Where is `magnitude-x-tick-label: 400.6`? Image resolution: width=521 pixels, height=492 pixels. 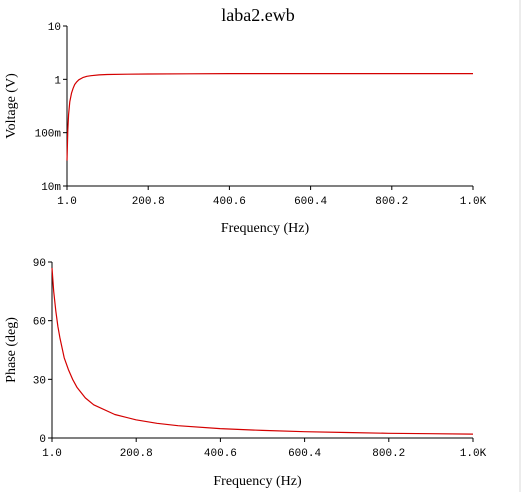 magnitude-x-tick-label: 400.6 is located at coordinates (229, 202).